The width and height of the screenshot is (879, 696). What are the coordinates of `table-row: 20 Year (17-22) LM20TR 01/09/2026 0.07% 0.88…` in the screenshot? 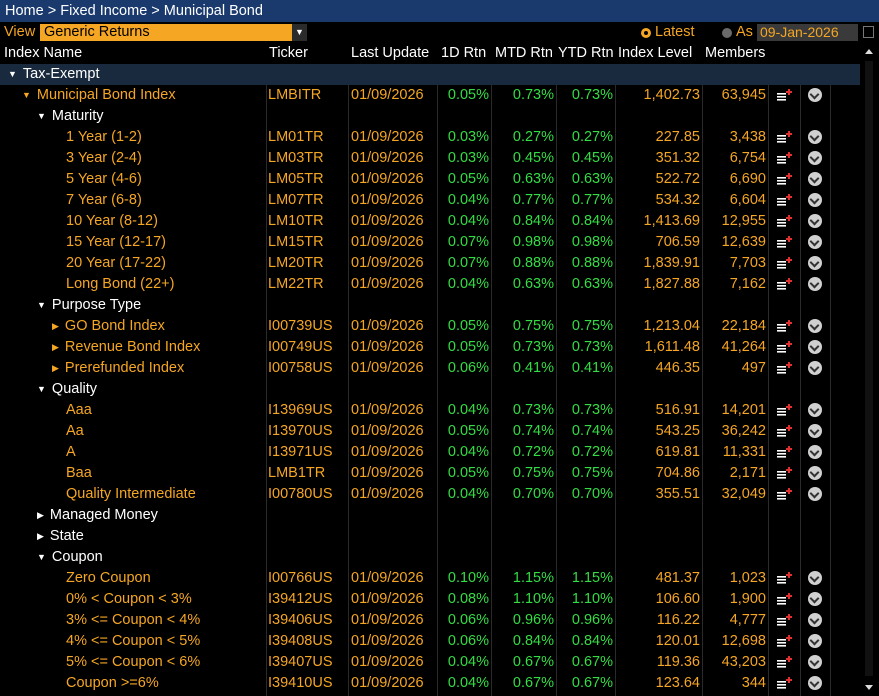 It's located at (430, 263).